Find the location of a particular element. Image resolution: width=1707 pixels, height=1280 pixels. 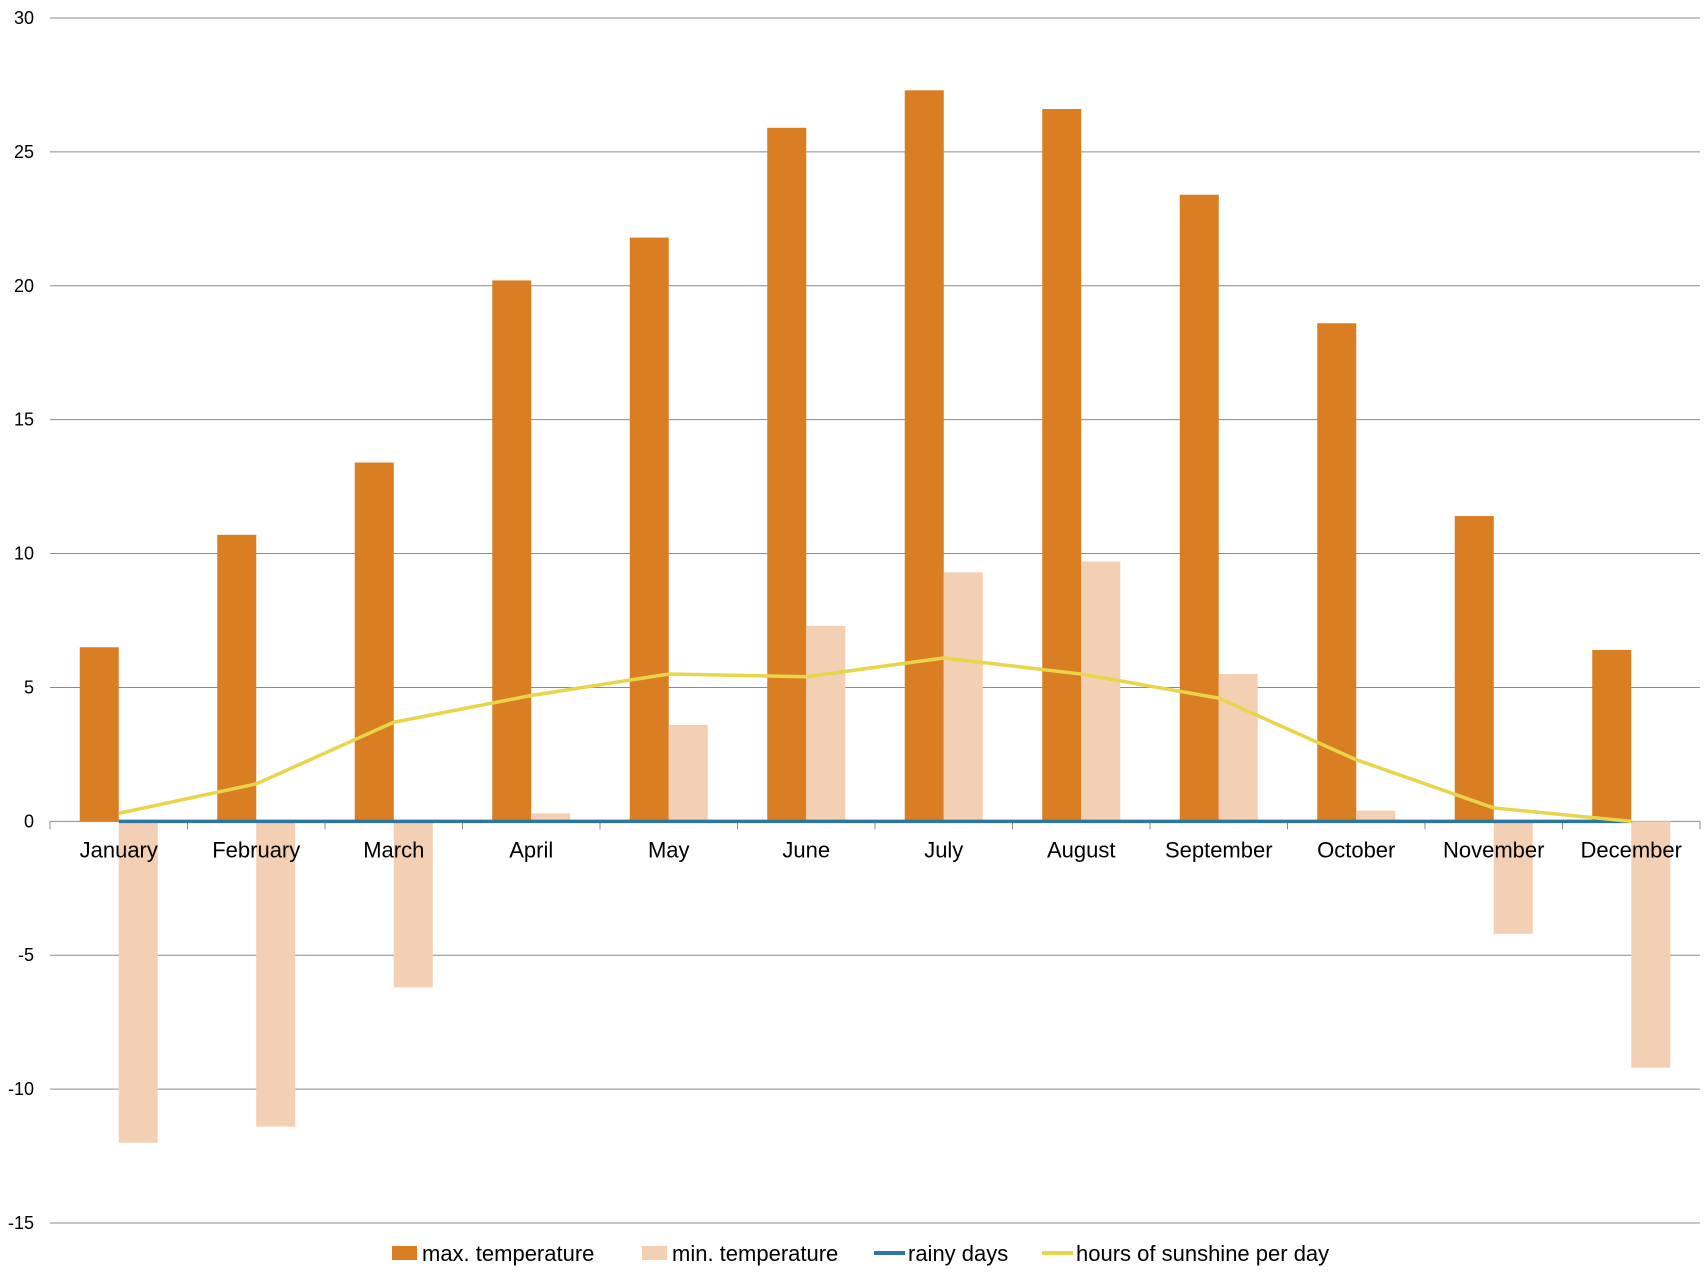

y-tick-label: 20 is located at coordinates (24, 286).